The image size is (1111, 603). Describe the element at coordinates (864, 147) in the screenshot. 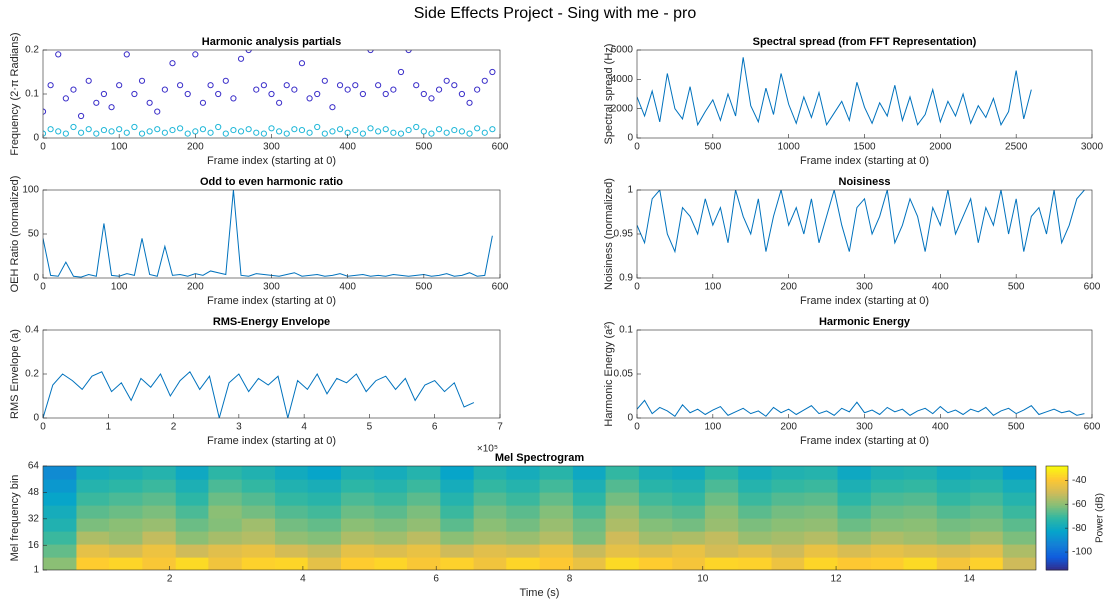

I see `x-tick-label: 1500` at that location.